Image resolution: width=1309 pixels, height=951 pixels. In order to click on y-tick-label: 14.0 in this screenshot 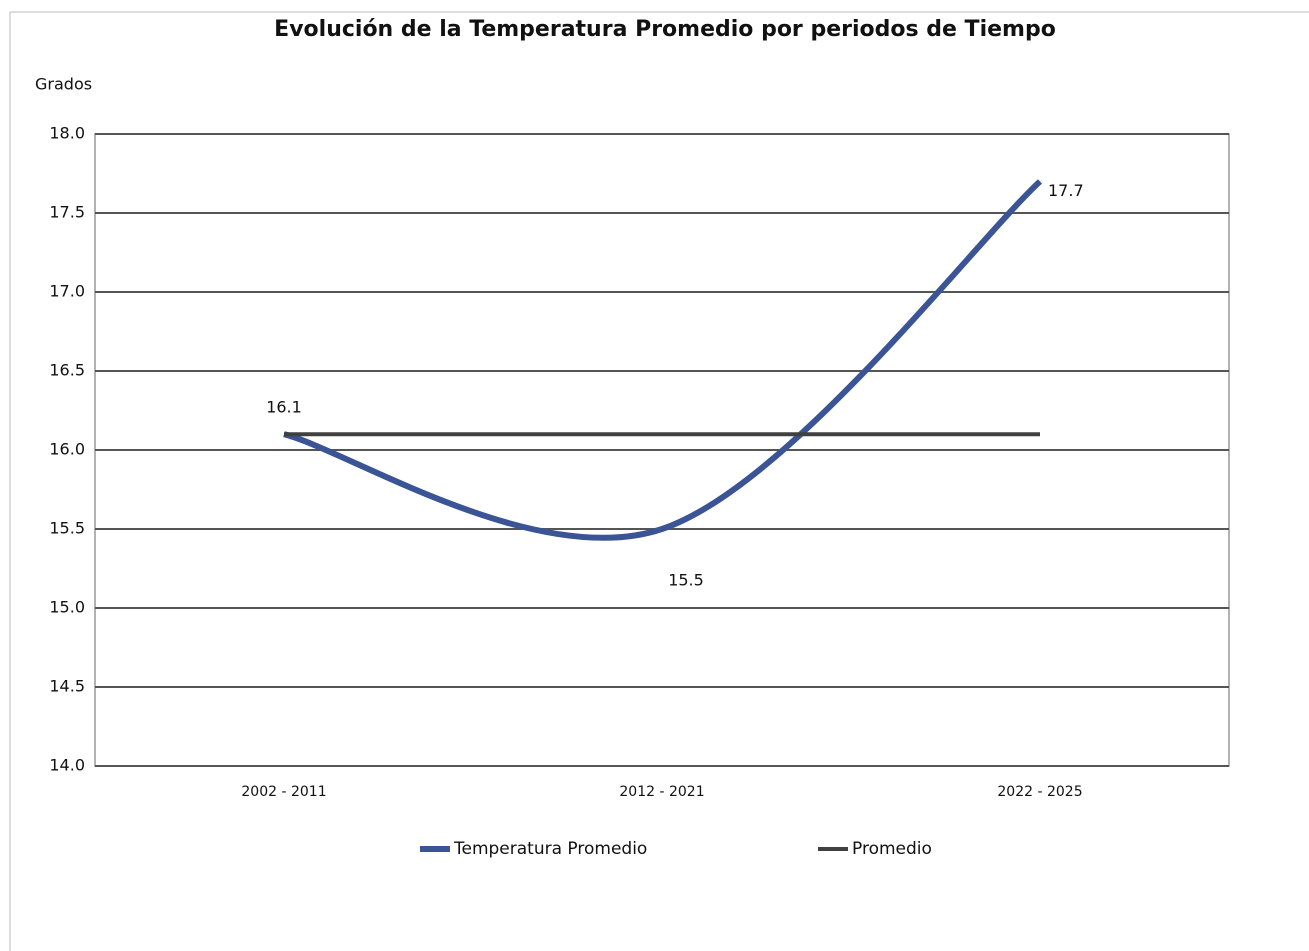, I will do `click(67, 765)`.